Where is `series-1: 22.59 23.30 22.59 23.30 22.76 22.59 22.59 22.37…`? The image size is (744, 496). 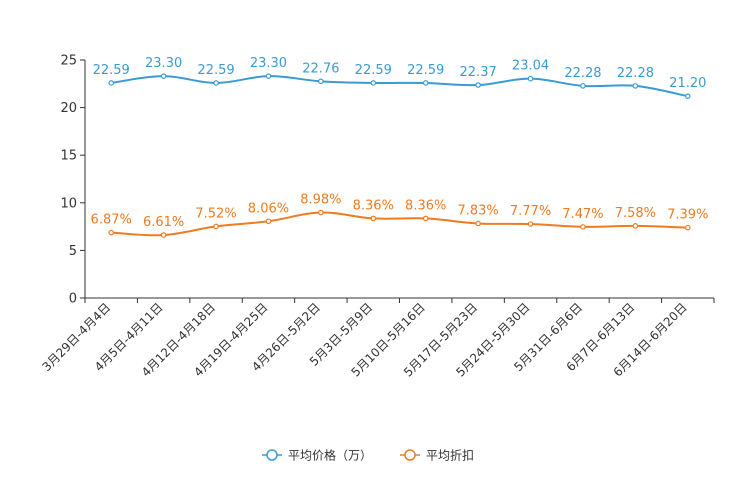 series-1: 22.59 23.30 22.59 23.30 22.76 22.59 22.59 22.37… is located at coordinates (399, 77).